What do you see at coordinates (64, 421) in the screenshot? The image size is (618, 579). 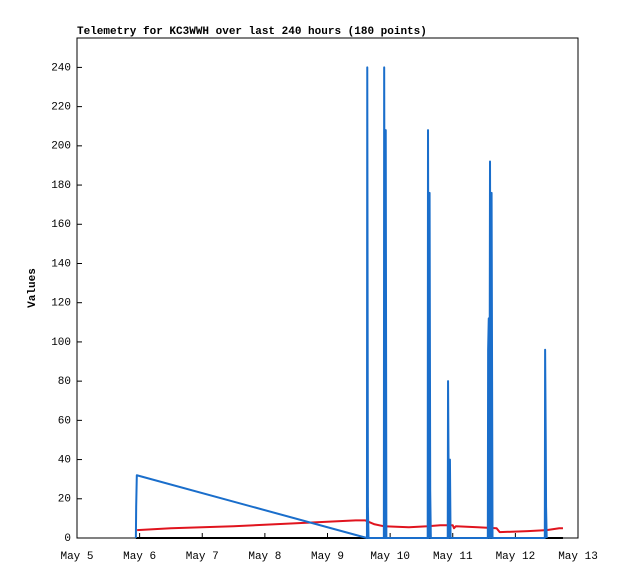 I see `y-tick-label: 60` at bounding box center [64, 421].